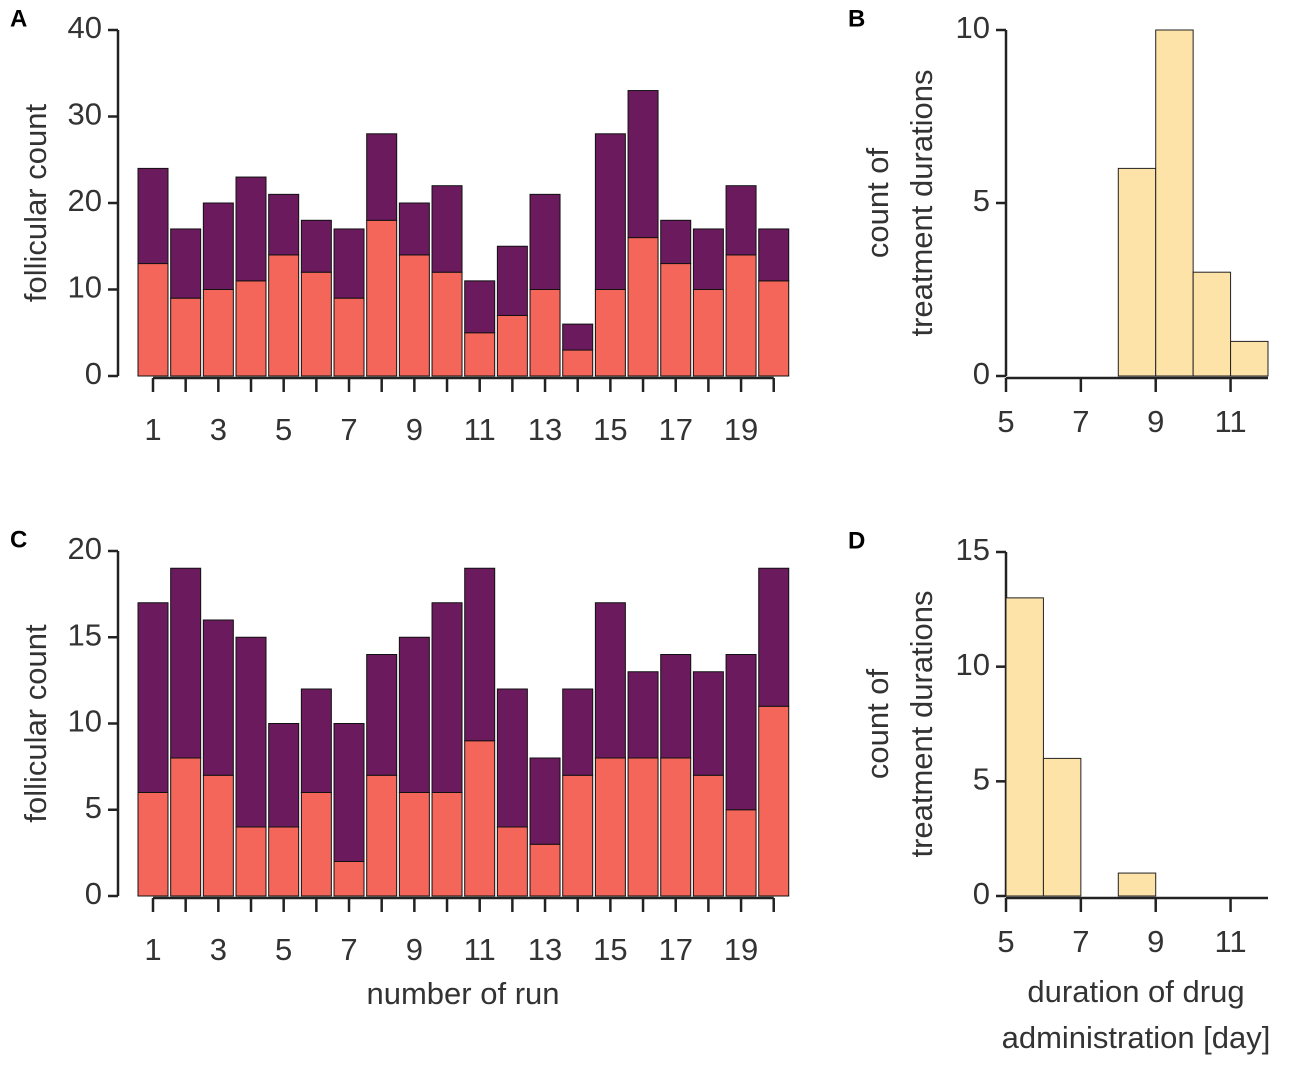 The image size is (1314, 1072). What do you see at coordinates (610, 949) in the screenshot?
I see `x-tick-label: 15` at bounding box center [610, 949].